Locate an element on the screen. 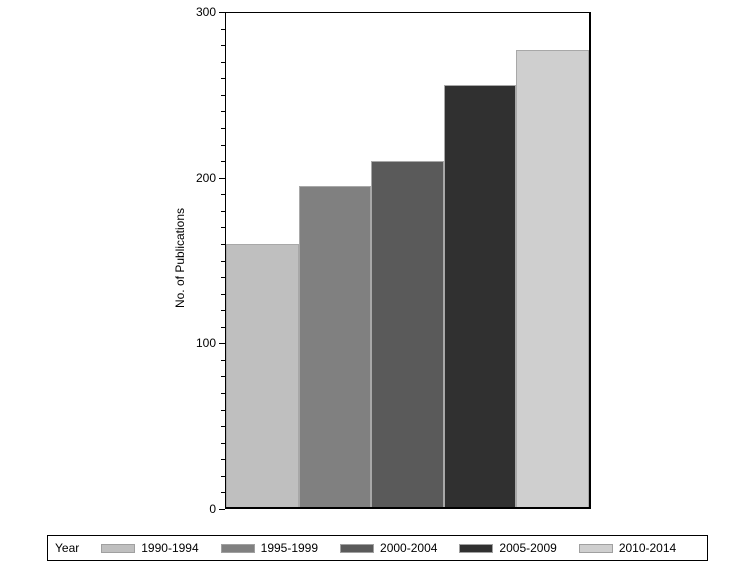  y-tick-label: 200 is located at coordinates (205, 178).